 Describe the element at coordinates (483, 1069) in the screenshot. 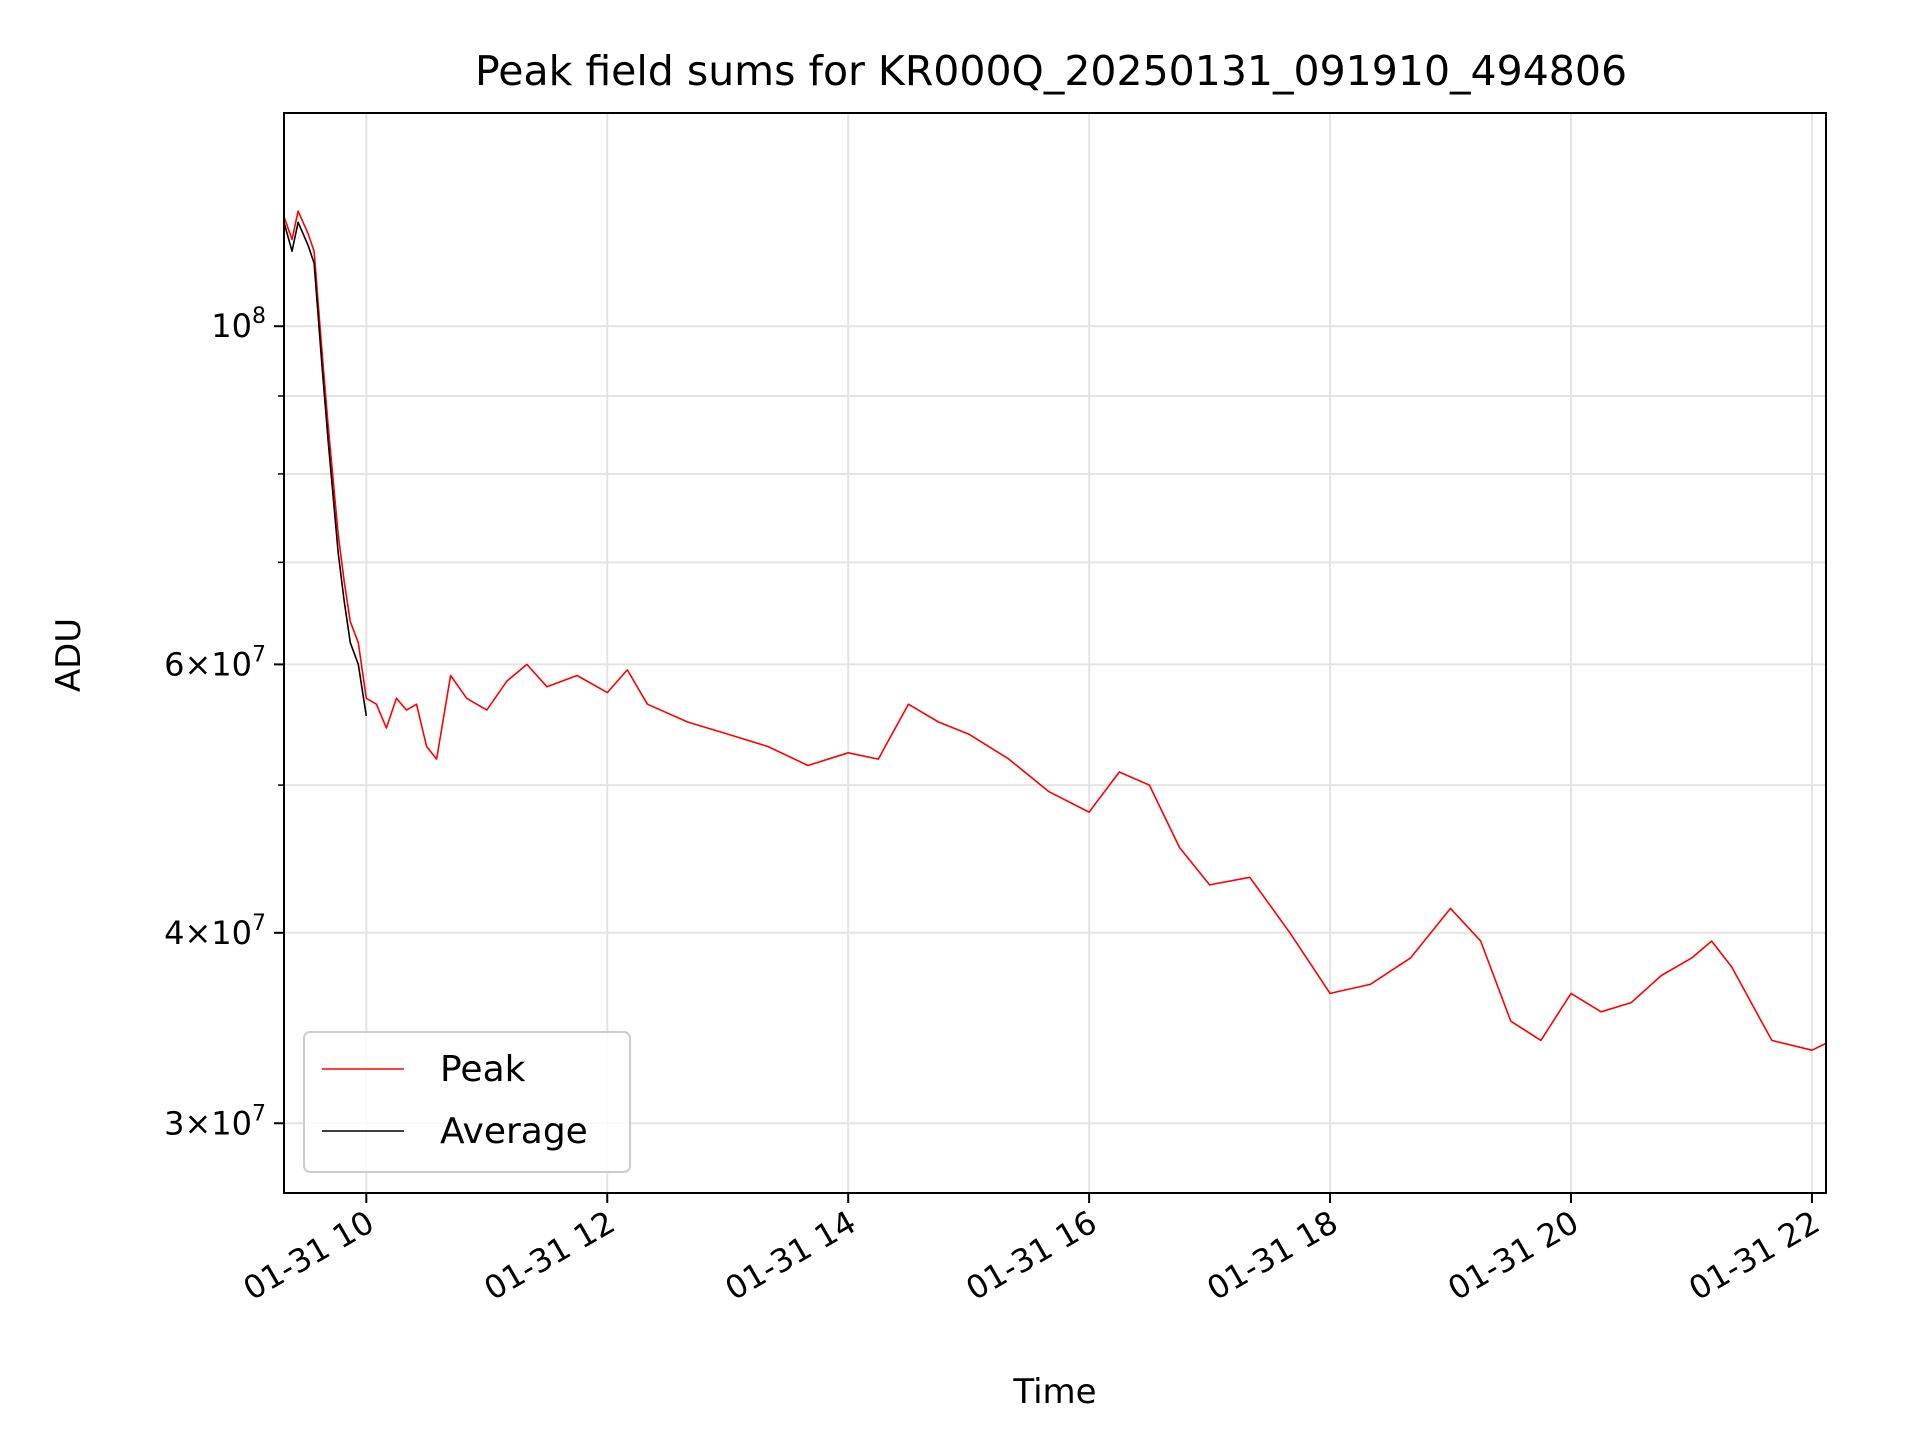

I see `legend-peak-label: Peak` at that location.